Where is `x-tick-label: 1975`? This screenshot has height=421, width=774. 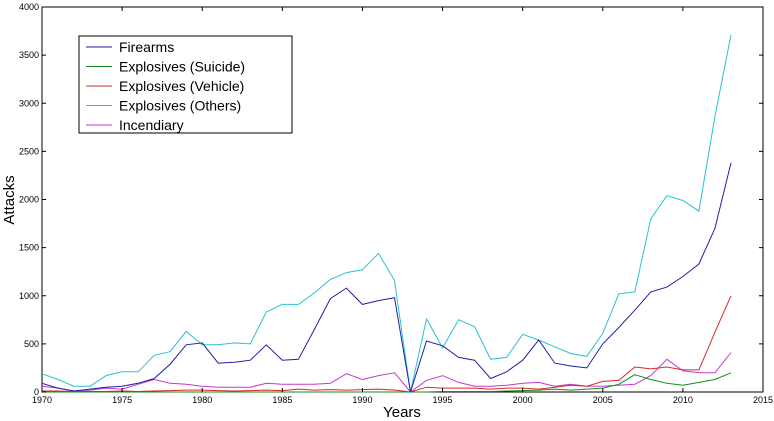 x-tick-label: 1975 is located at coordinates (122, 400).